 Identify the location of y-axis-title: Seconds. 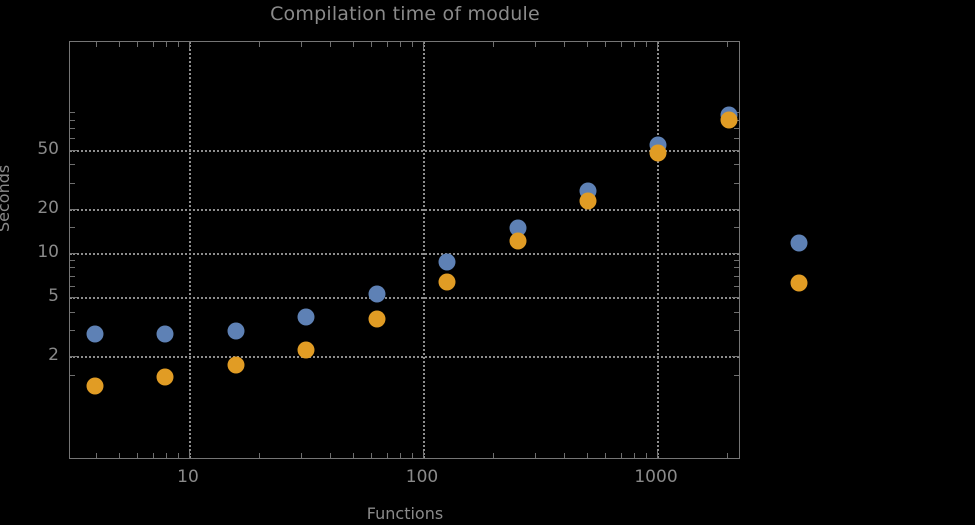
(6, 198).